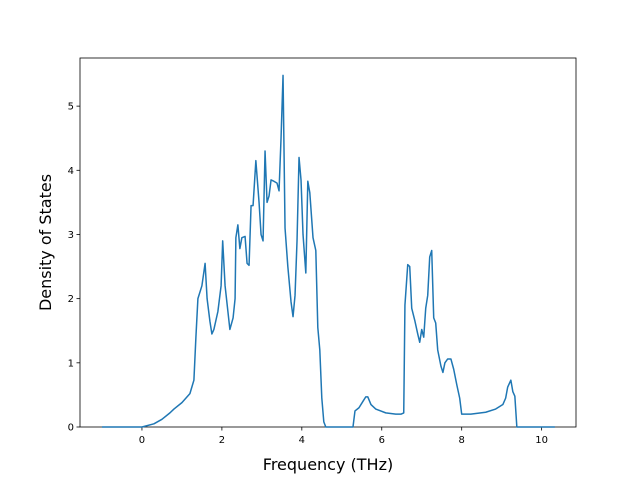  What do you see at coordinates (71, 428) in the screenshot?
I see `y-tick-label: 0` at bounding box center [71, 428].